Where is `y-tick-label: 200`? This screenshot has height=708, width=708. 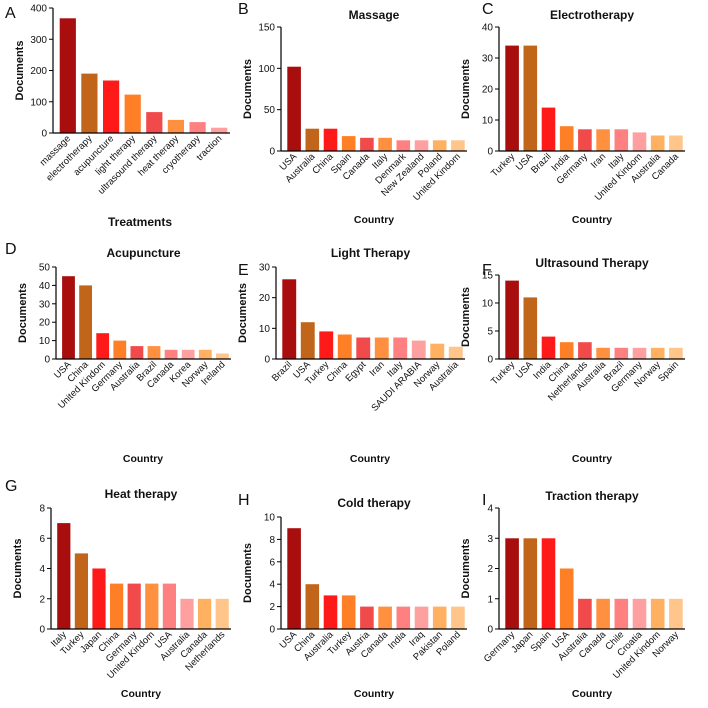 y-tick-label: 200 is located at coordinates (38, 71).